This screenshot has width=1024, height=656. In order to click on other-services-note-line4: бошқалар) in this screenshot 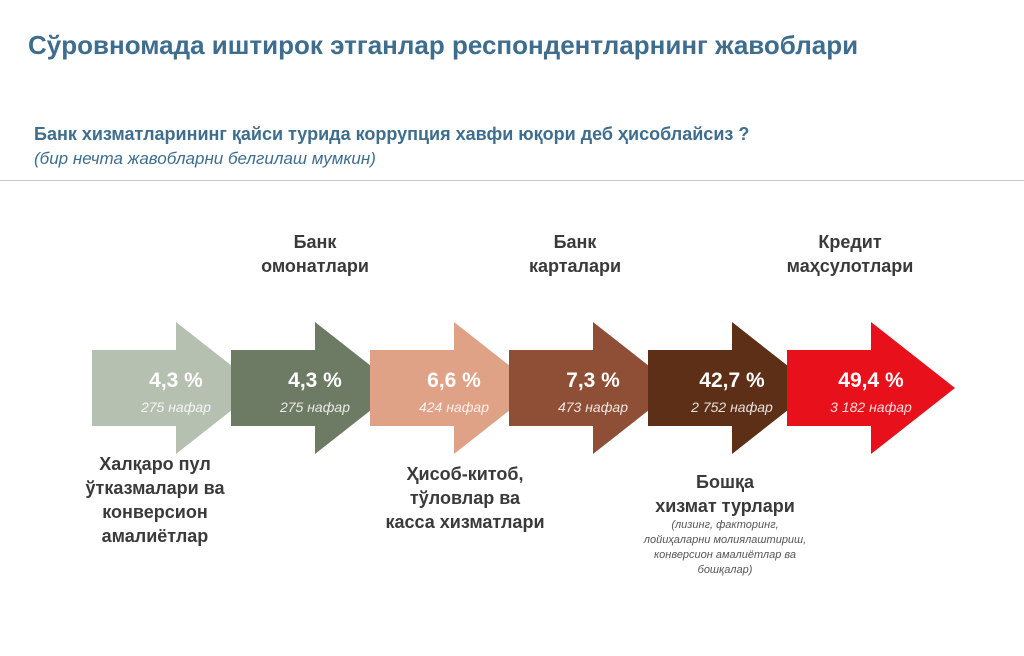, I will do `click(725, 570)`.